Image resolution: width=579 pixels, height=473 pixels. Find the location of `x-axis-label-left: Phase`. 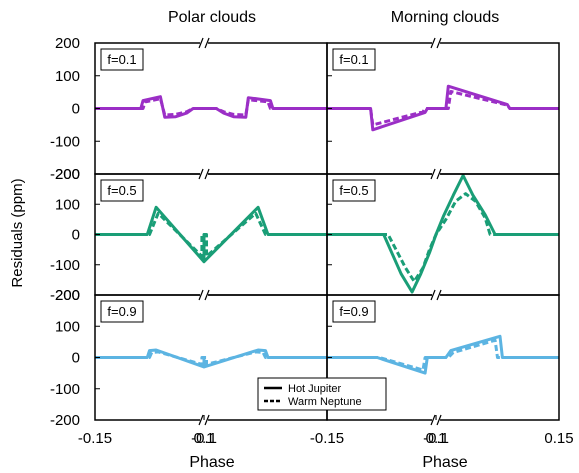

x-axis-label-left: Phase is located at coordinates (211, 462).